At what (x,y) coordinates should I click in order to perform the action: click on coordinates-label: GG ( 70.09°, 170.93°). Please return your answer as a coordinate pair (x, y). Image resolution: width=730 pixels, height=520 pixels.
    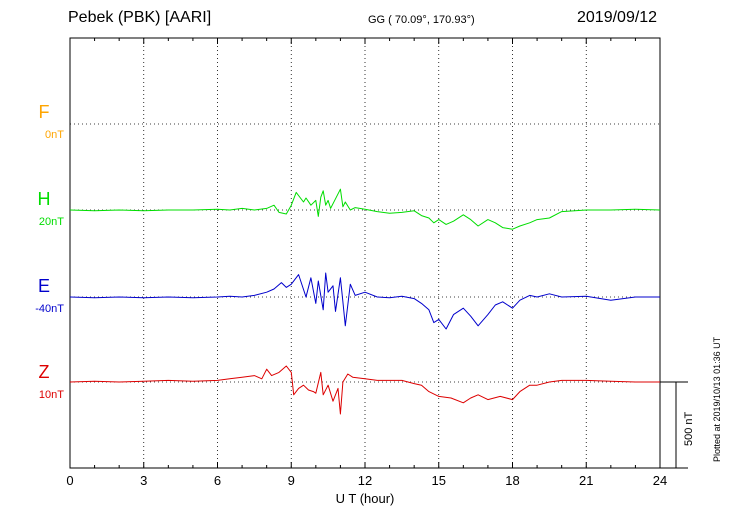
    Looking at the image, I should click on (421, 20).